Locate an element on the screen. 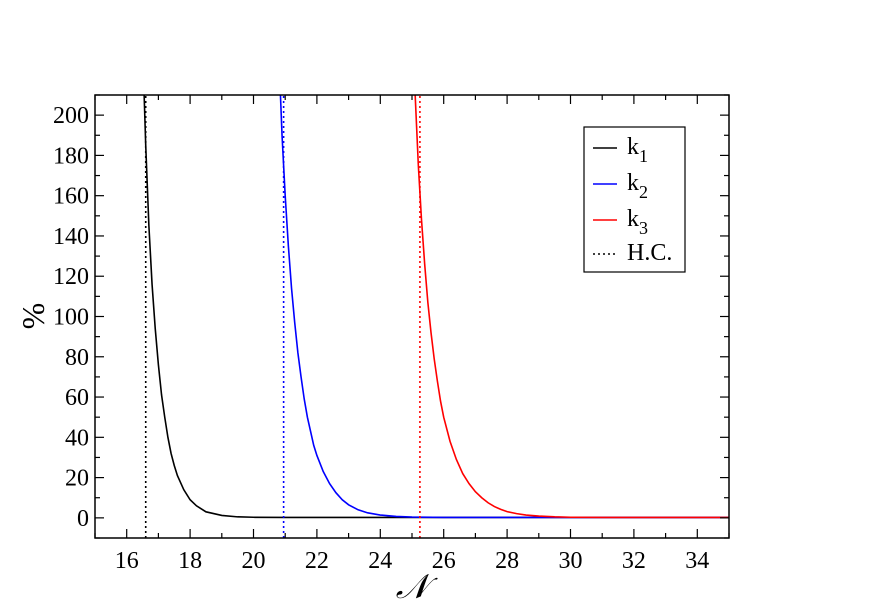 Image resolution: width=872 pixels, height=616 pixels. y-tick-label: 40 is located at coordinates (77, 438).